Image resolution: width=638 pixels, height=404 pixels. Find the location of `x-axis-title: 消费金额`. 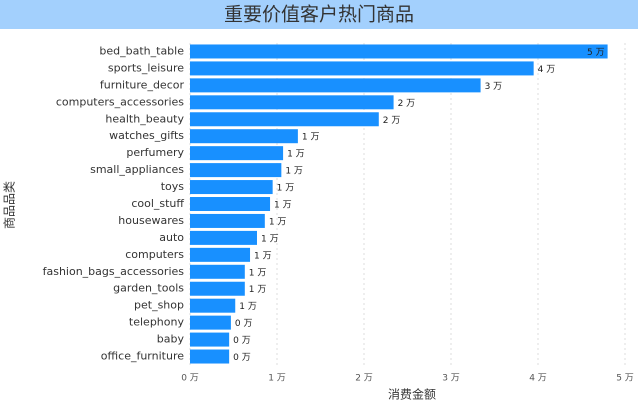

x-axis-title: 消费金额 is located at coordinates (412, 394).